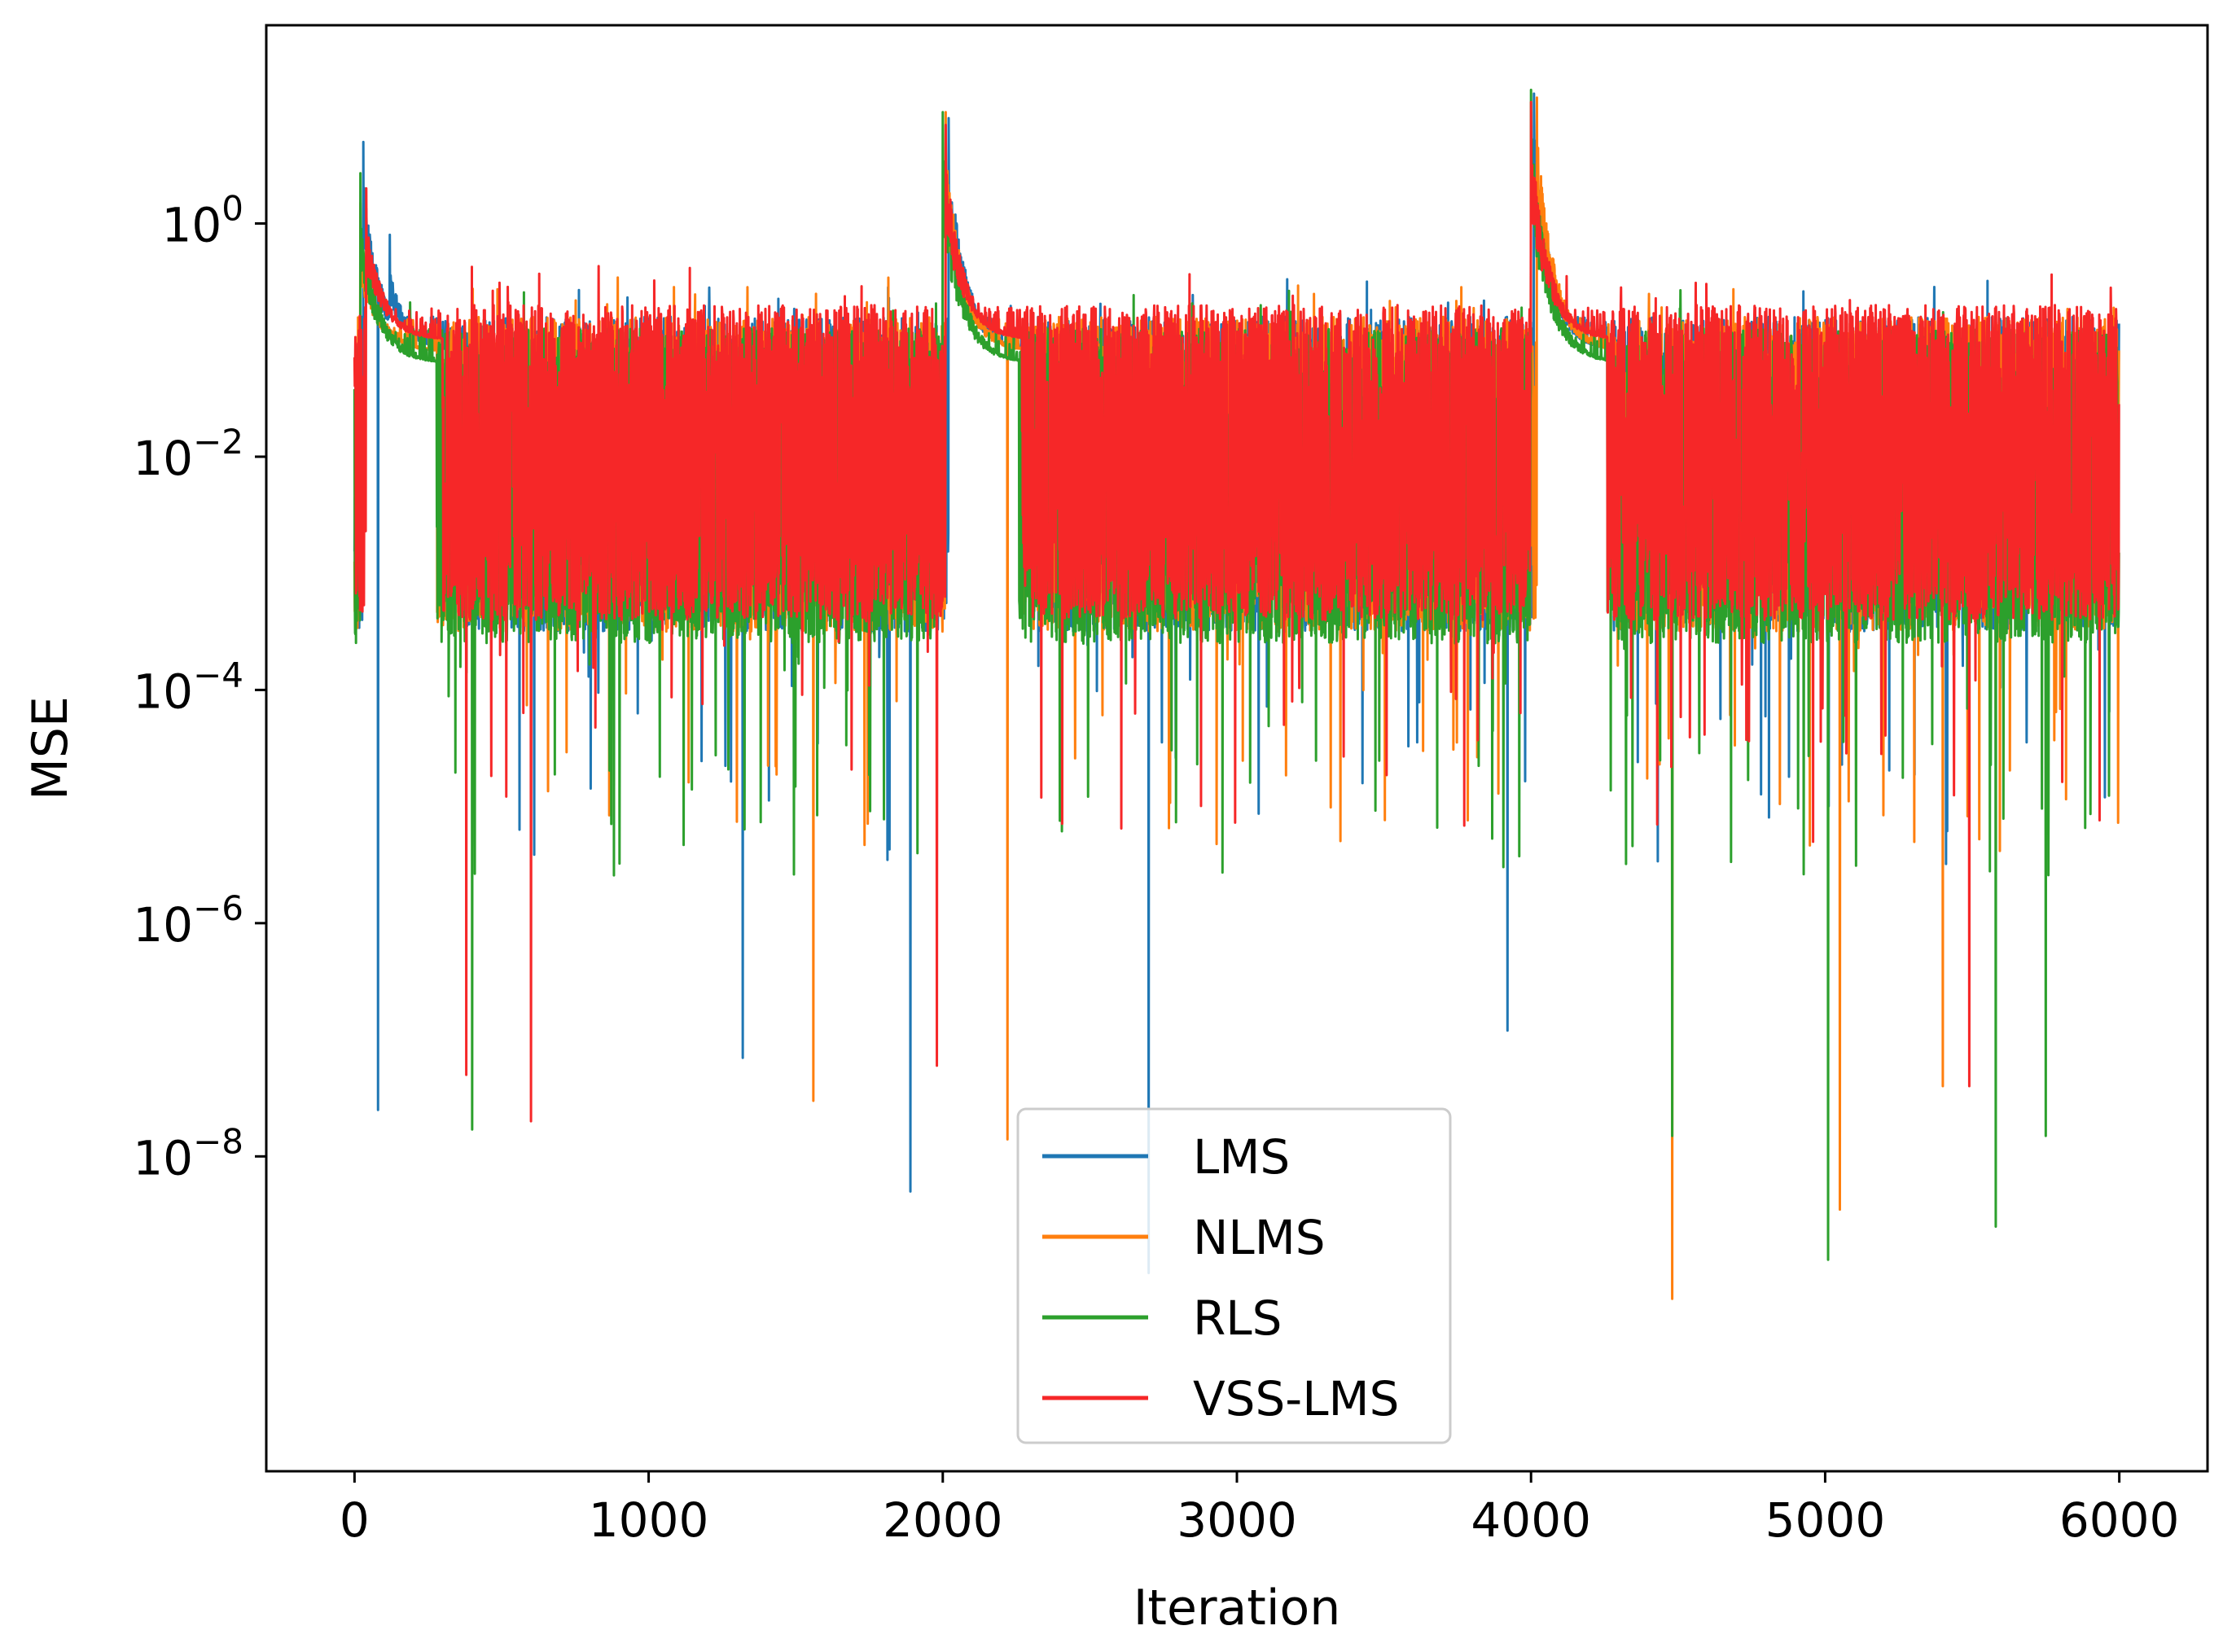  I want to click on y-axis-title: MSE, so click(50, 748).